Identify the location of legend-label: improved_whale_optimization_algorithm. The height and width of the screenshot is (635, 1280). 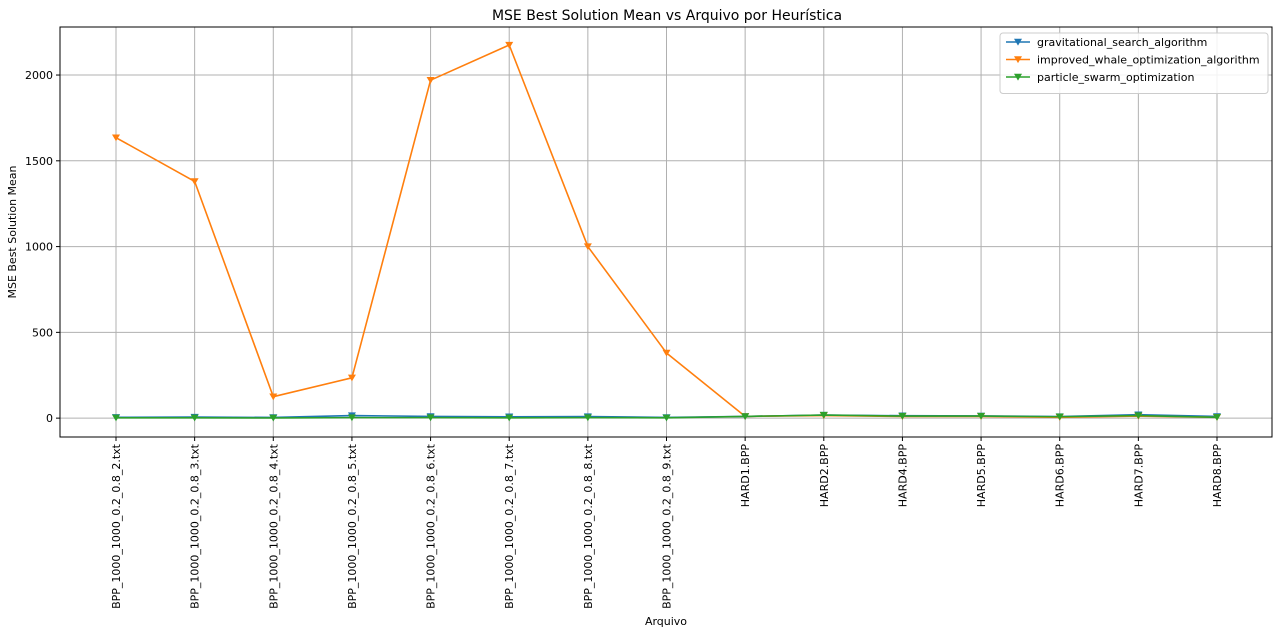
(1148, 60).